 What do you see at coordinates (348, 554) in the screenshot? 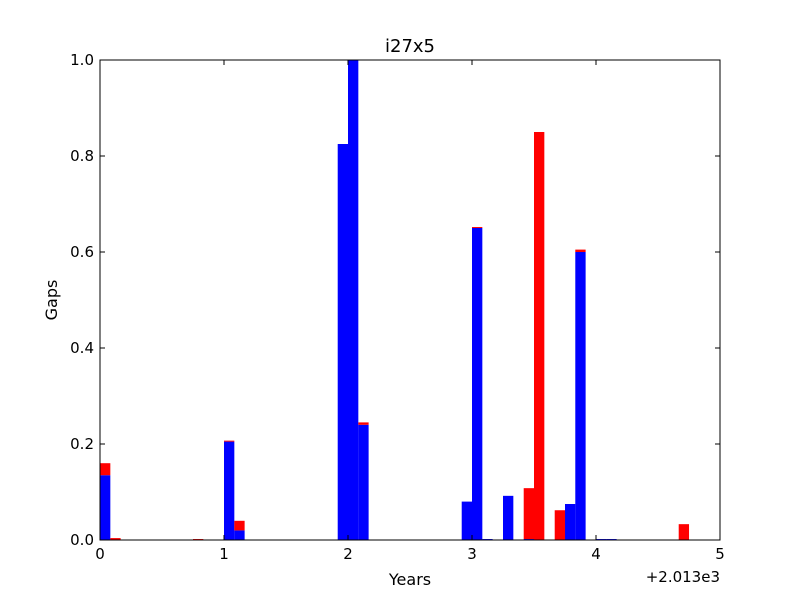
I see `x-tick-label-2: 2` at bounding box center [348, 554].